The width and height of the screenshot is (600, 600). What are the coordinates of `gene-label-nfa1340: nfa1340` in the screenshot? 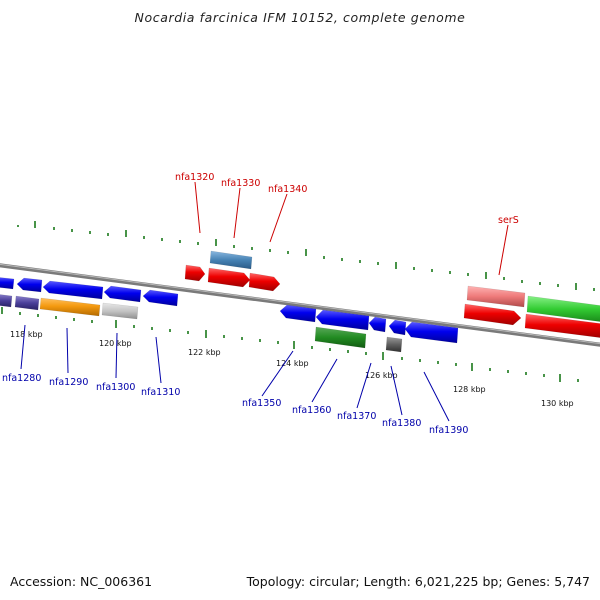 It's located at (287, 189).